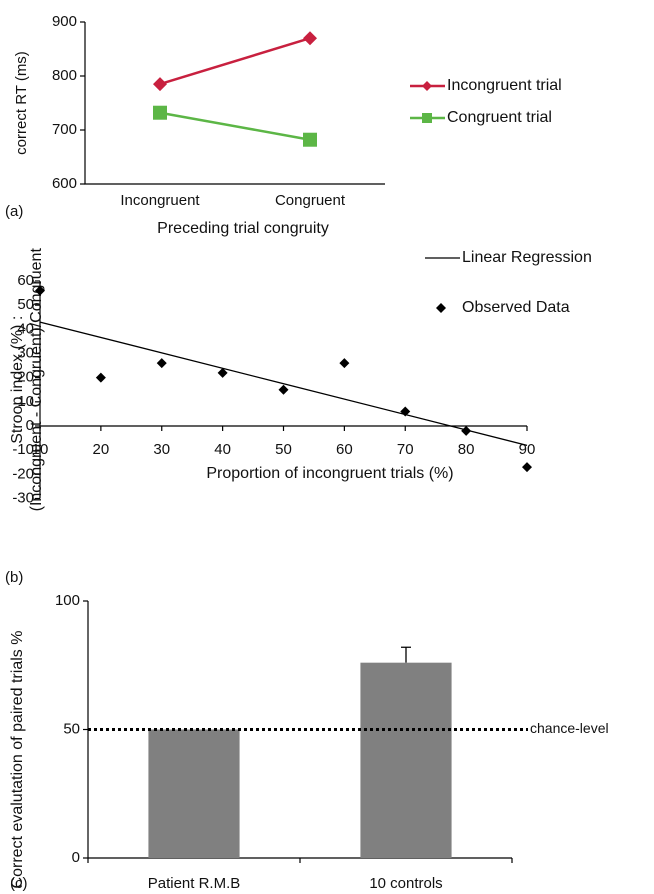  I want to click on regression-line, so click(283, 383).